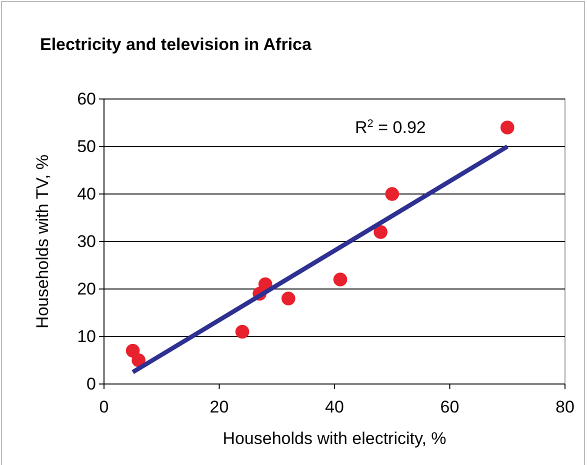 This screenshot has height=465, width=587. Describe the element at coordinates (390, 127) in the screenshot. I see `annotation: R$^{2}$ = 0.92` at that location.